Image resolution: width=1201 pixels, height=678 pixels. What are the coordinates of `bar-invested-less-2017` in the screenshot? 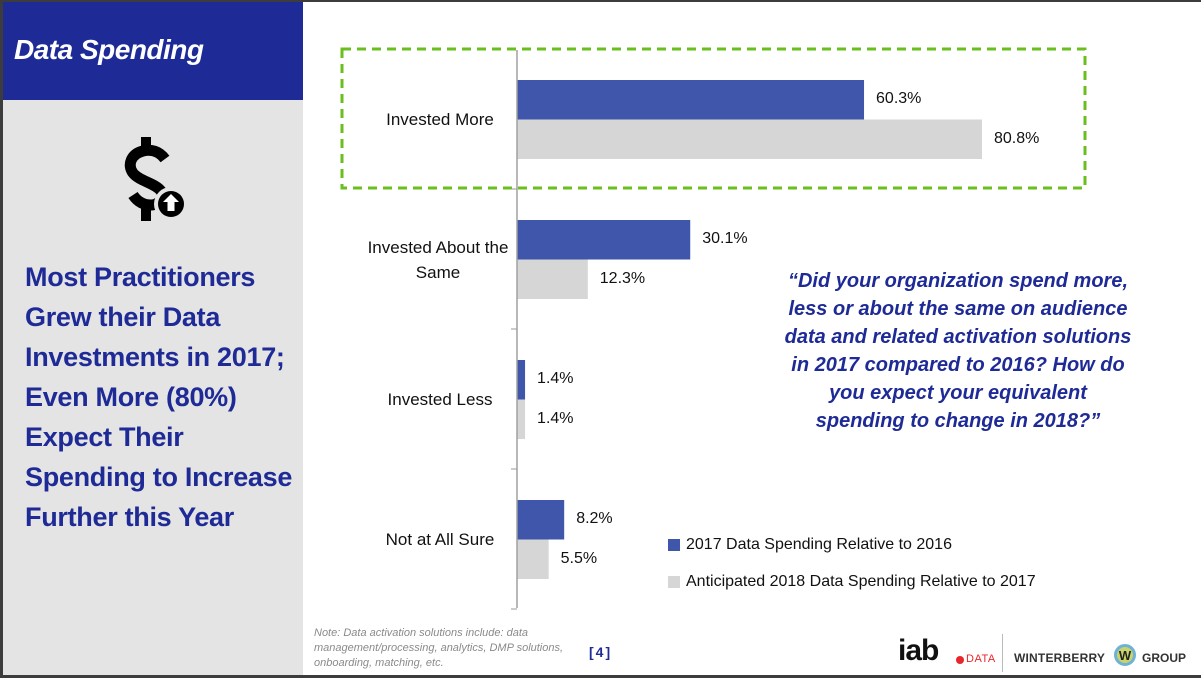 It's located at (521, 380).